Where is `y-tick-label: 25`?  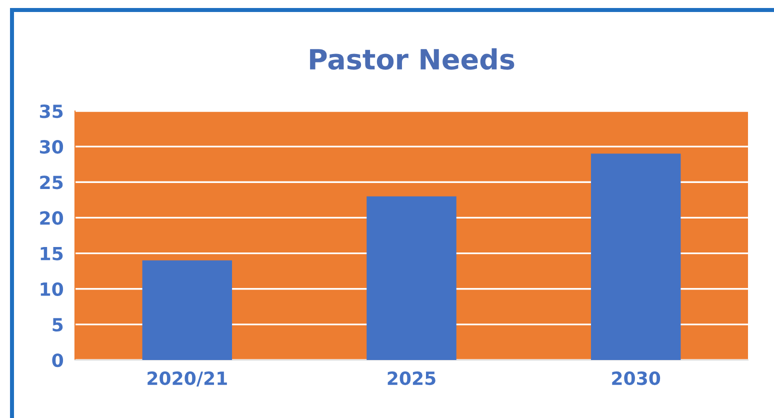
y-tick-label: 25 is located at coordinates (51, 183).